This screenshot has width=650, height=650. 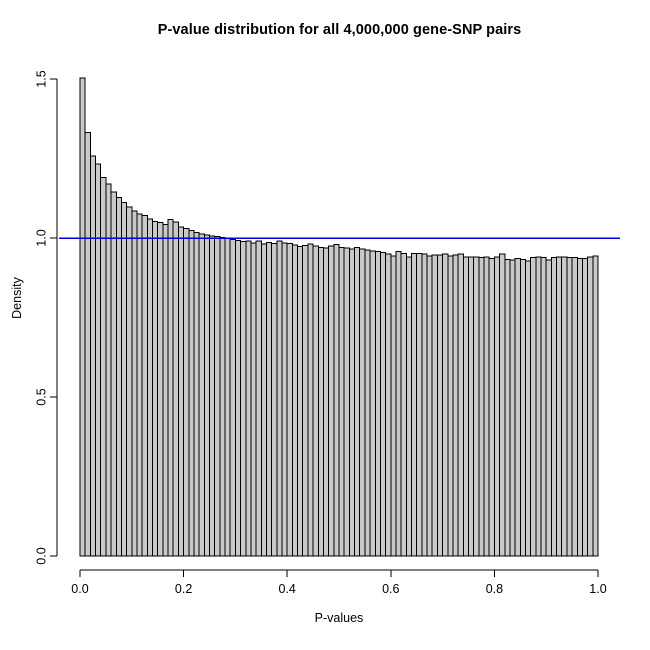 What do you see at coordinates (41, 78) in the screenshot?
I see `y-tick-label: 1.5` at bounding box center [41, 78].